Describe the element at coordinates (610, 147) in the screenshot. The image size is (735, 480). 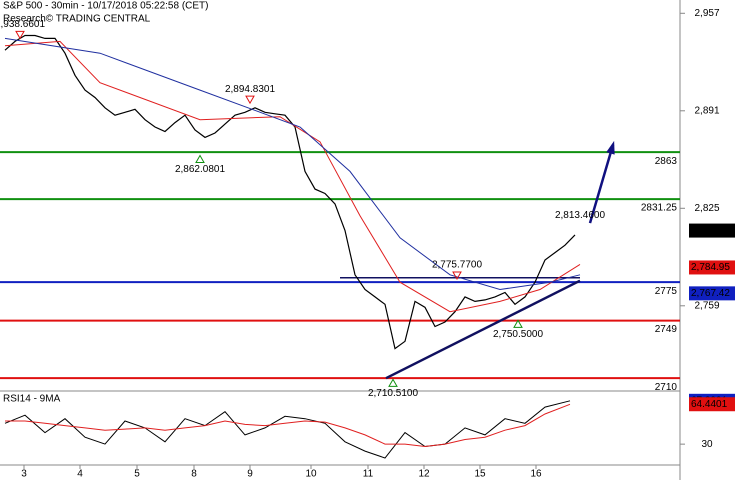
I see `arrow-head` at that location.